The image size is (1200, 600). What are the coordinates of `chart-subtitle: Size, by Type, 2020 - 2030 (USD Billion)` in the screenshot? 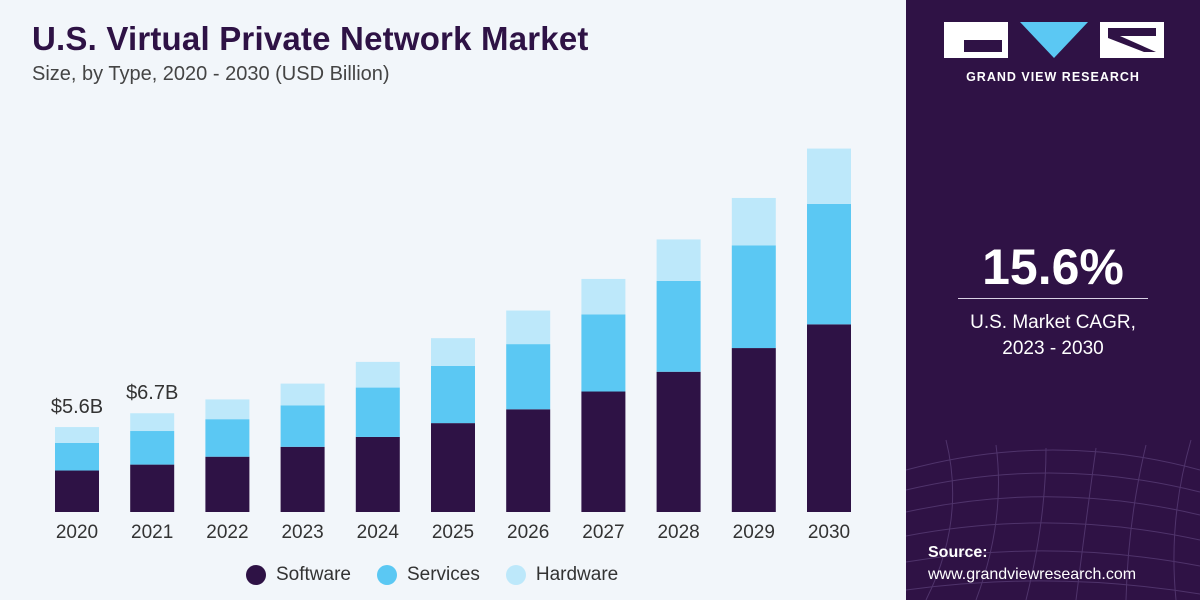 It's located at (211, 74).